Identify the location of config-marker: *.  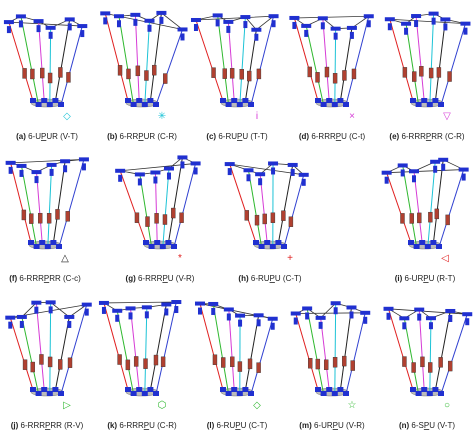
(180, 258).